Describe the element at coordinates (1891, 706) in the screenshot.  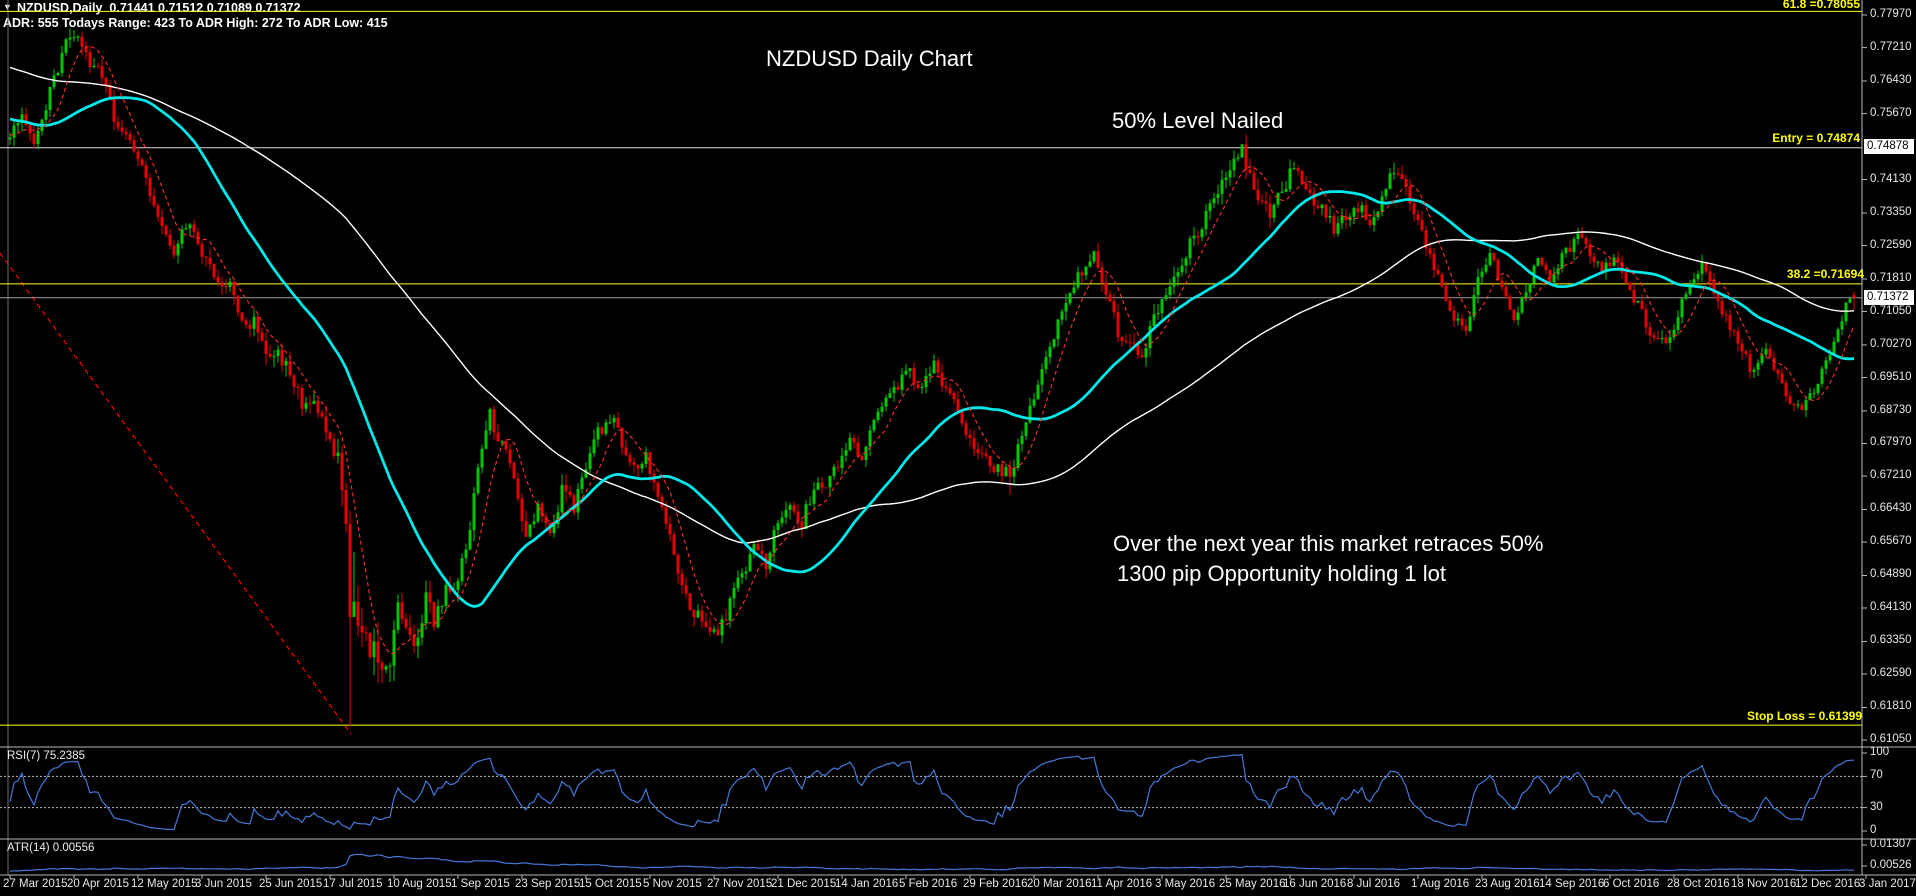
I see `price-axis-label: 0.61810` at that location.